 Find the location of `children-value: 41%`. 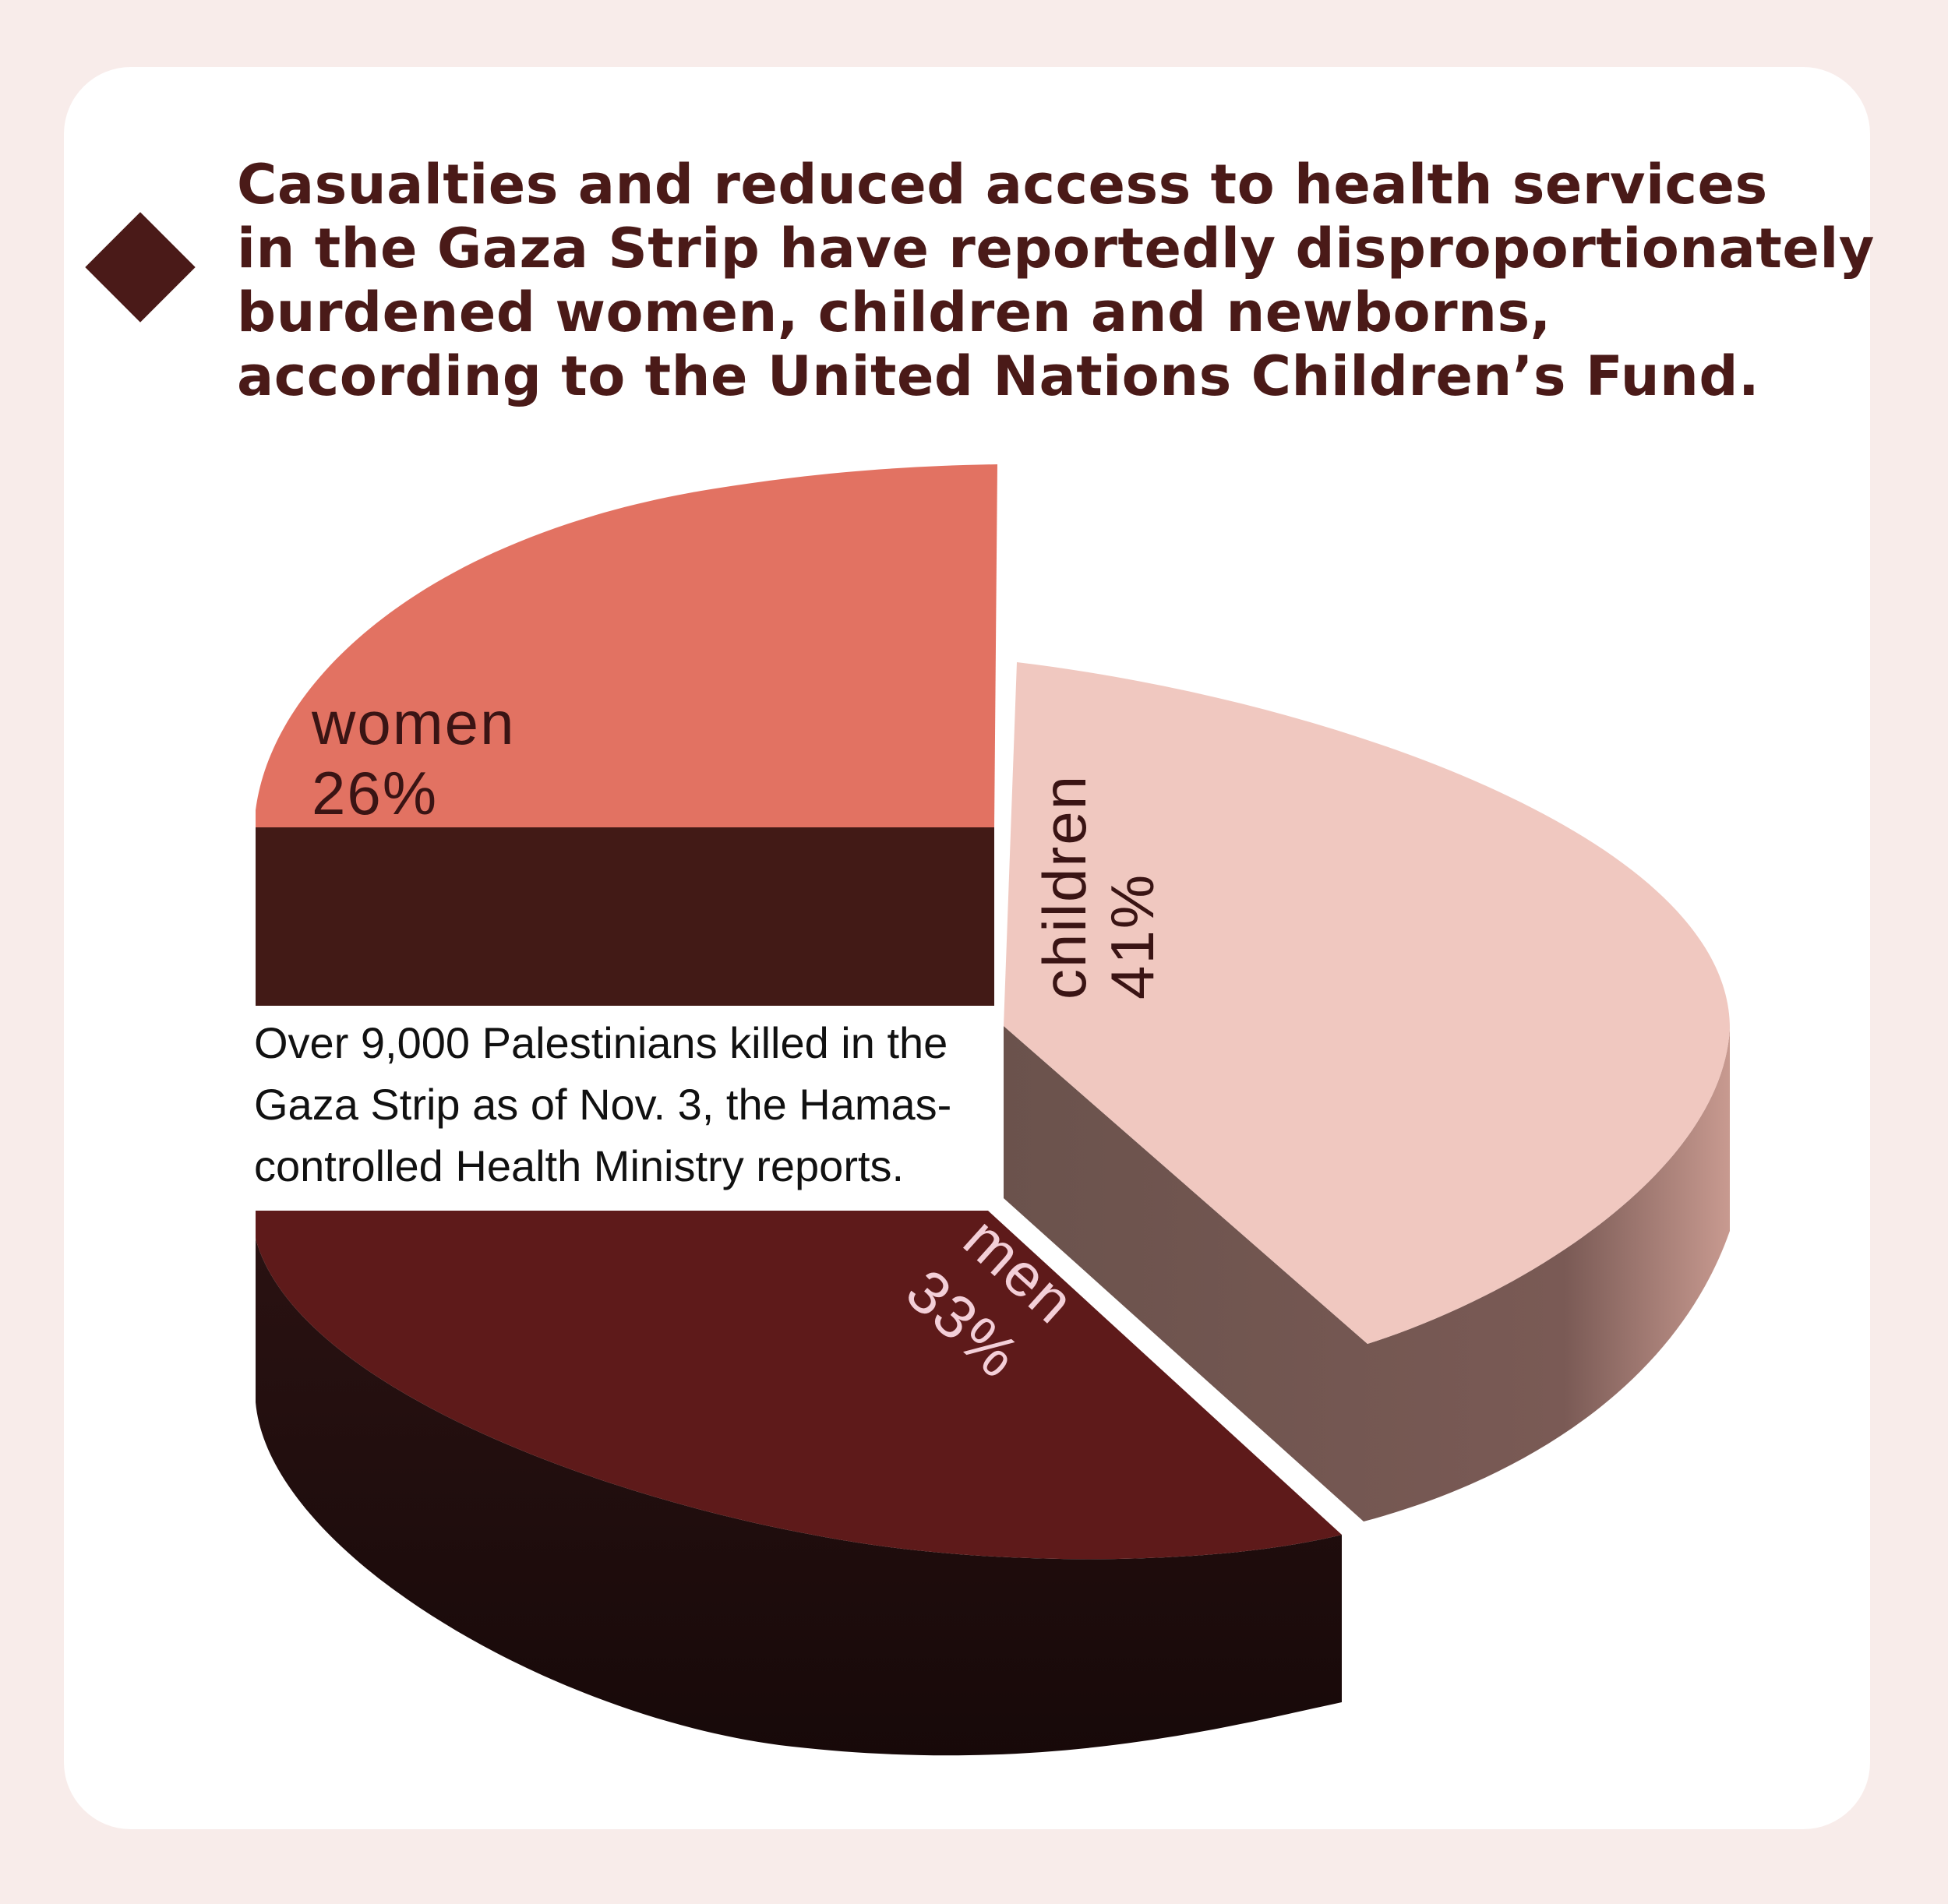

children-value: 41% is located at coordinates (1132, 936).